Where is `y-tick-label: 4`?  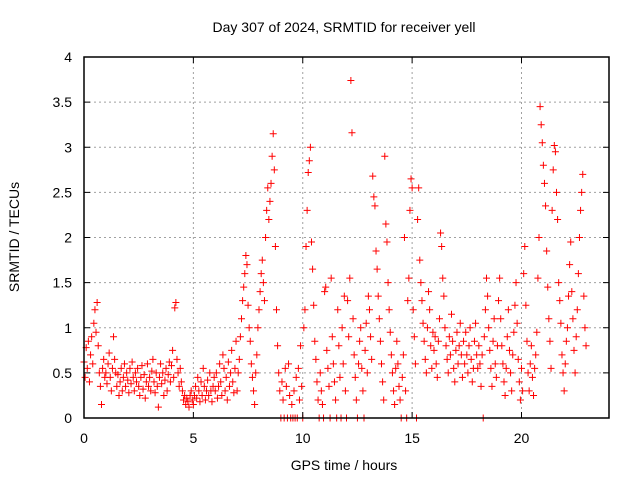 y-tick-label: 4 is located at coordinates (68, 57).